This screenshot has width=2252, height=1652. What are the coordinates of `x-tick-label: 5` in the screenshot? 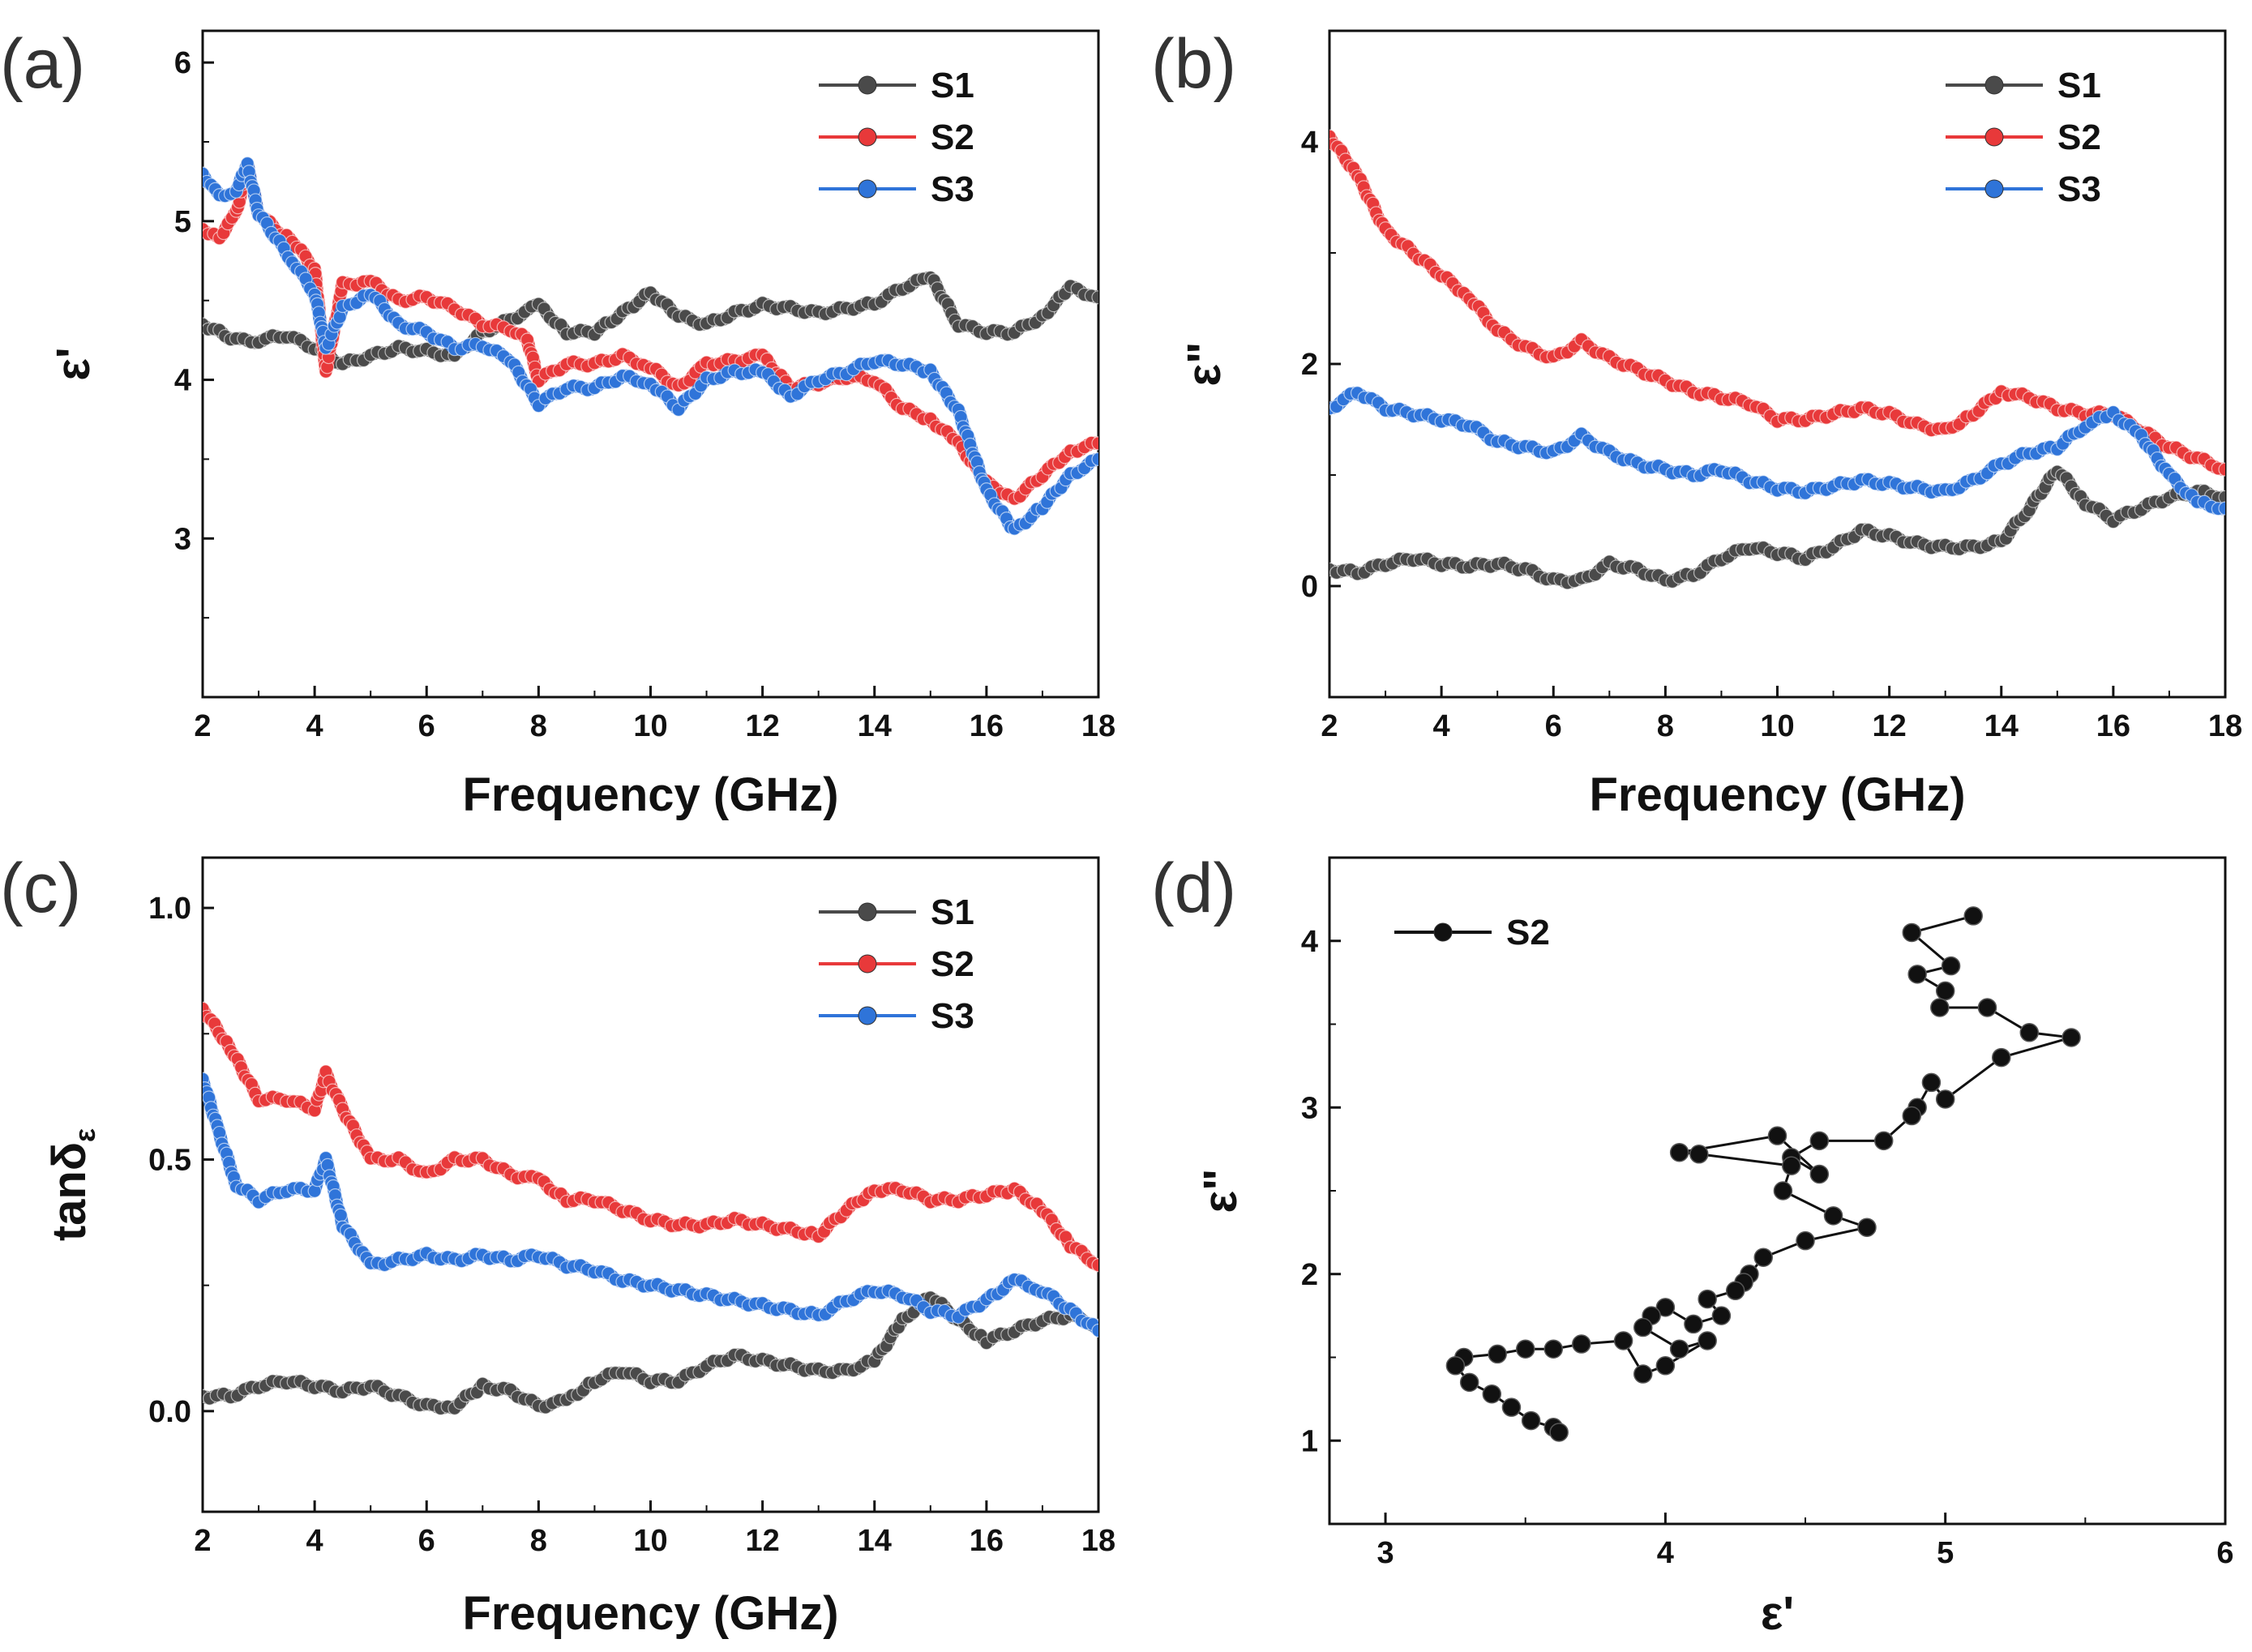 It's located at (1945, 1553).